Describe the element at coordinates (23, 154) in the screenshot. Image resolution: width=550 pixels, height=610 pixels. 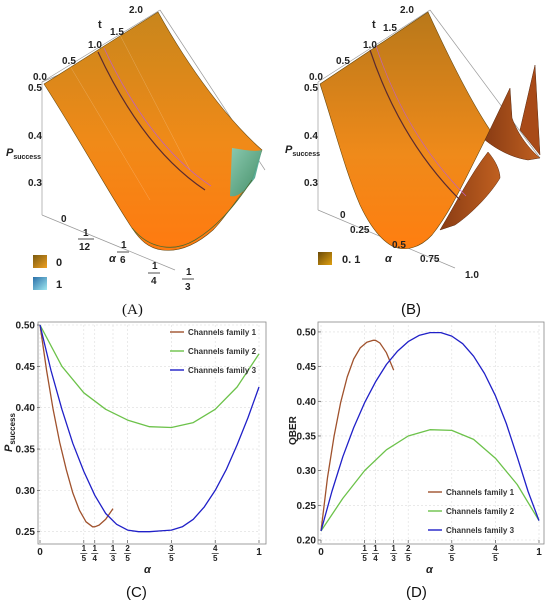
I see `panel-a-z-label: Psuccess` at that location.